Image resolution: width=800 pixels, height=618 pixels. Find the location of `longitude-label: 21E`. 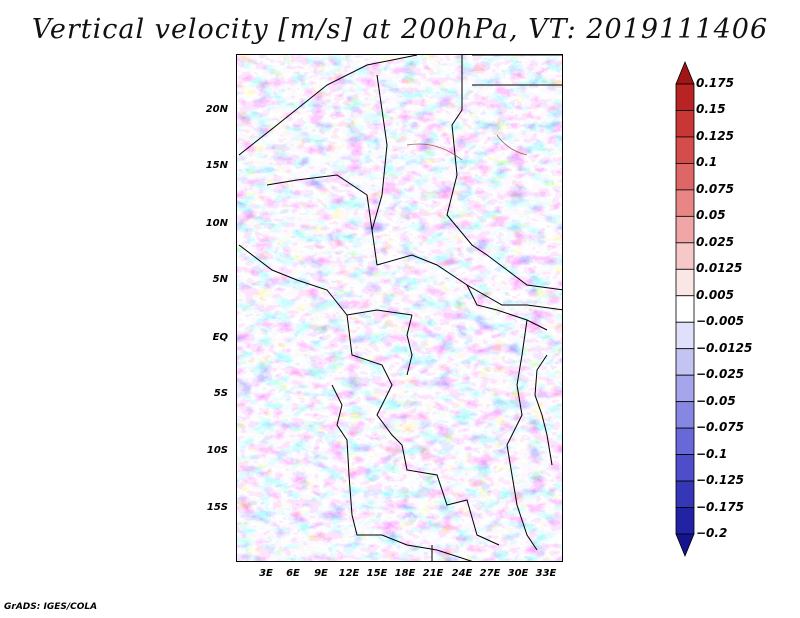

longitude-label: 21E is located at coordinates (433, 573).